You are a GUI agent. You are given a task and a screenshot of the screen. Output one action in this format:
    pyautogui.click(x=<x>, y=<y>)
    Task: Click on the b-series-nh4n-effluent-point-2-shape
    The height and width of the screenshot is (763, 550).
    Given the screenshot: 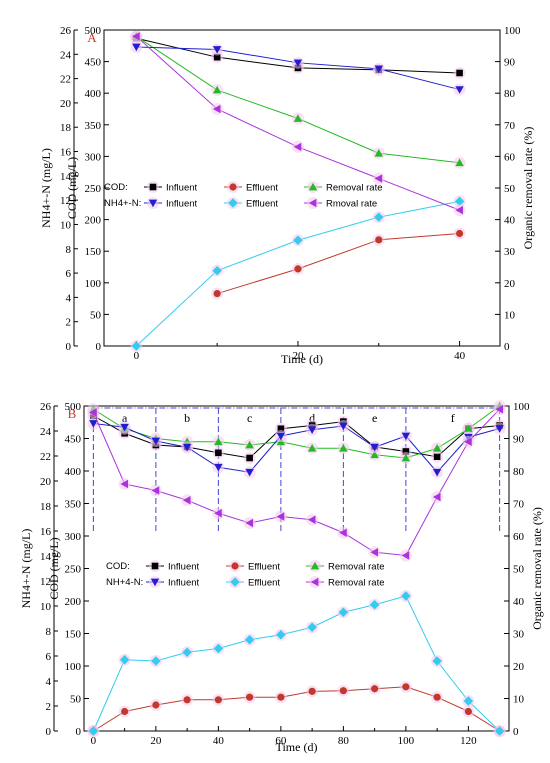 What is the action you would take?
    pyautogui.click(x=156, y=661)
    